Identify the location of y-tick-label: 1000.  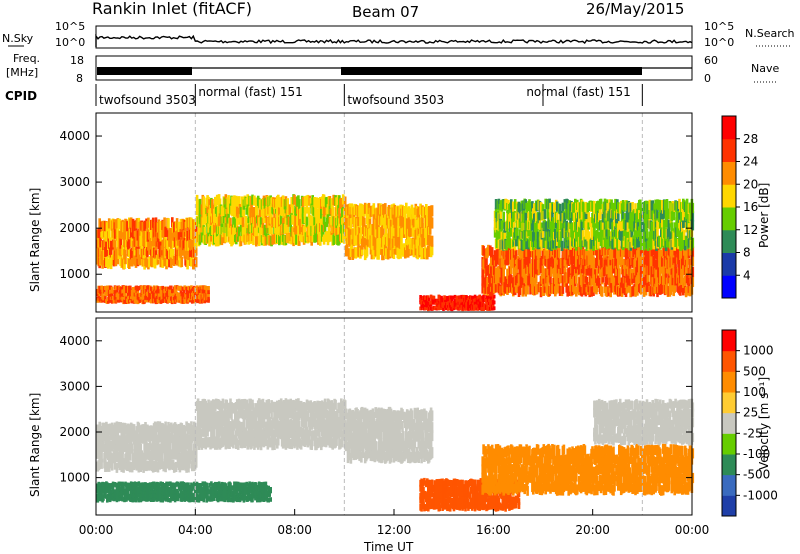
(74, 274).